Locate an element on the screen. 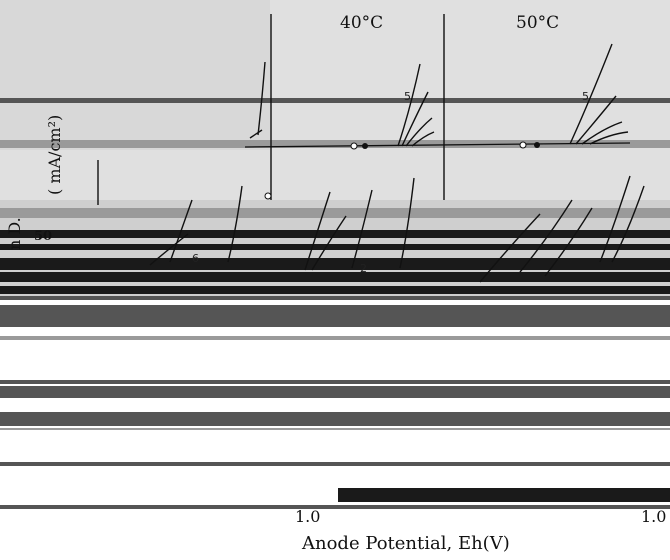 The height and width of the screenshot is (560, 670). x-axis-label: Anode Potential, Eh(V) is located at coordinates (405, 543).